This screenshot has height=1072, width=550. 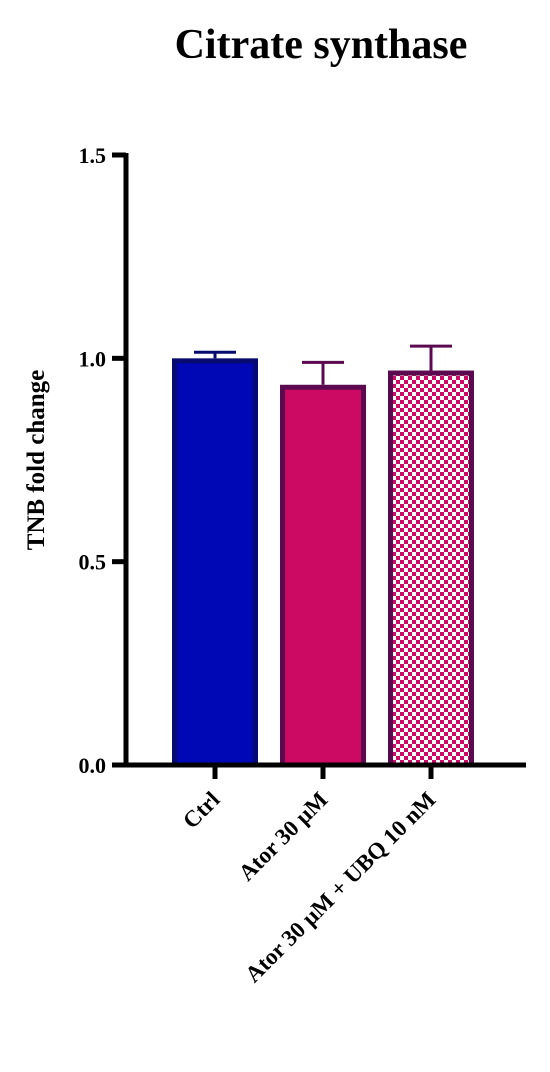 I want to click on y-tick-label: 1.0, so click(x=93, y=358).